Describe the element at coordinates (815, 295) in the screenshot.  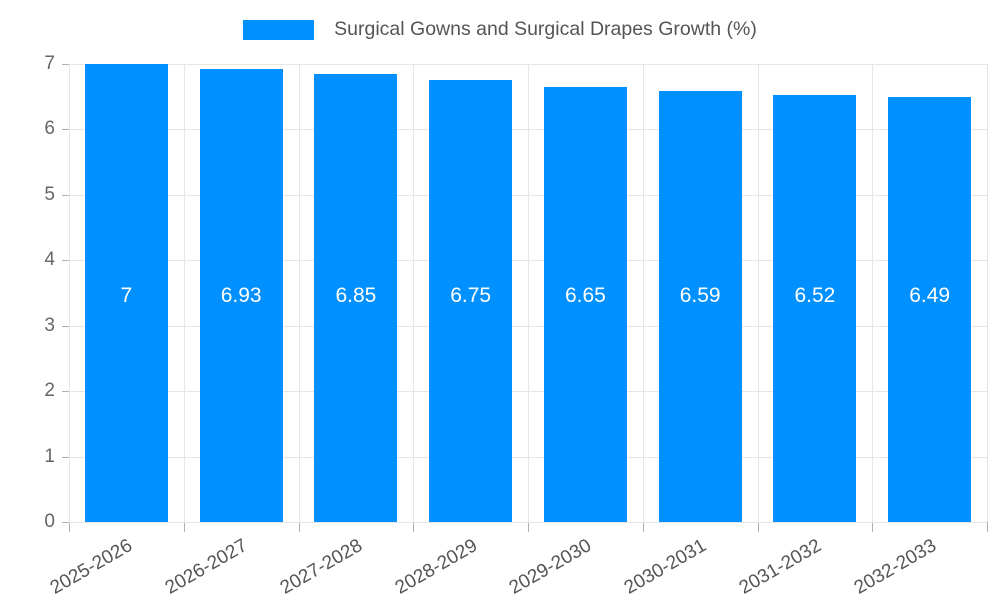
I see `bar-value-label: 6.52` at that location.